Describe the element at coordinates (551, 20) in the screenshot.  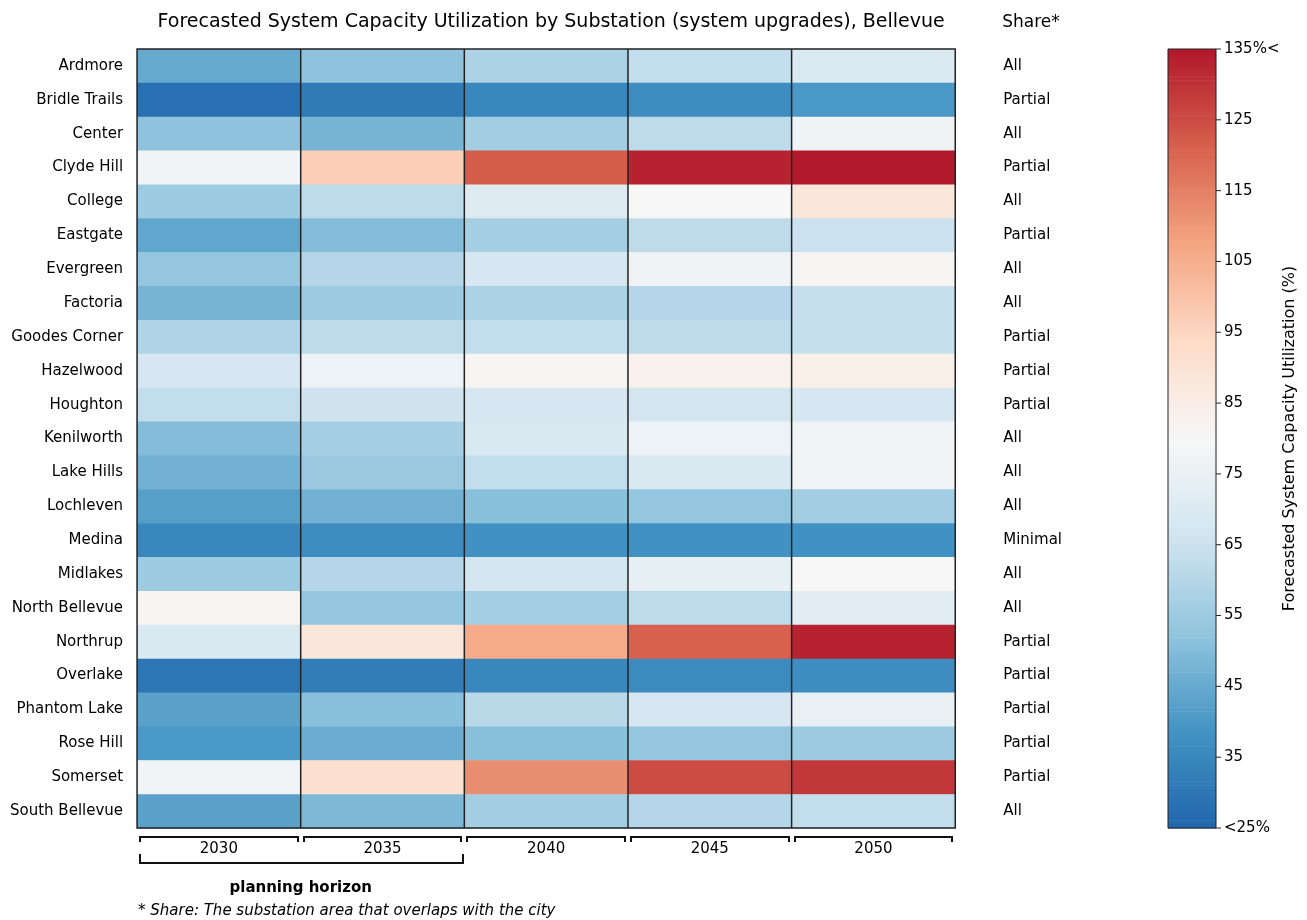
I see `chart-title: Forecasted System Capacity Utilization by Substation (system upgrades), Bellevue` at that location.